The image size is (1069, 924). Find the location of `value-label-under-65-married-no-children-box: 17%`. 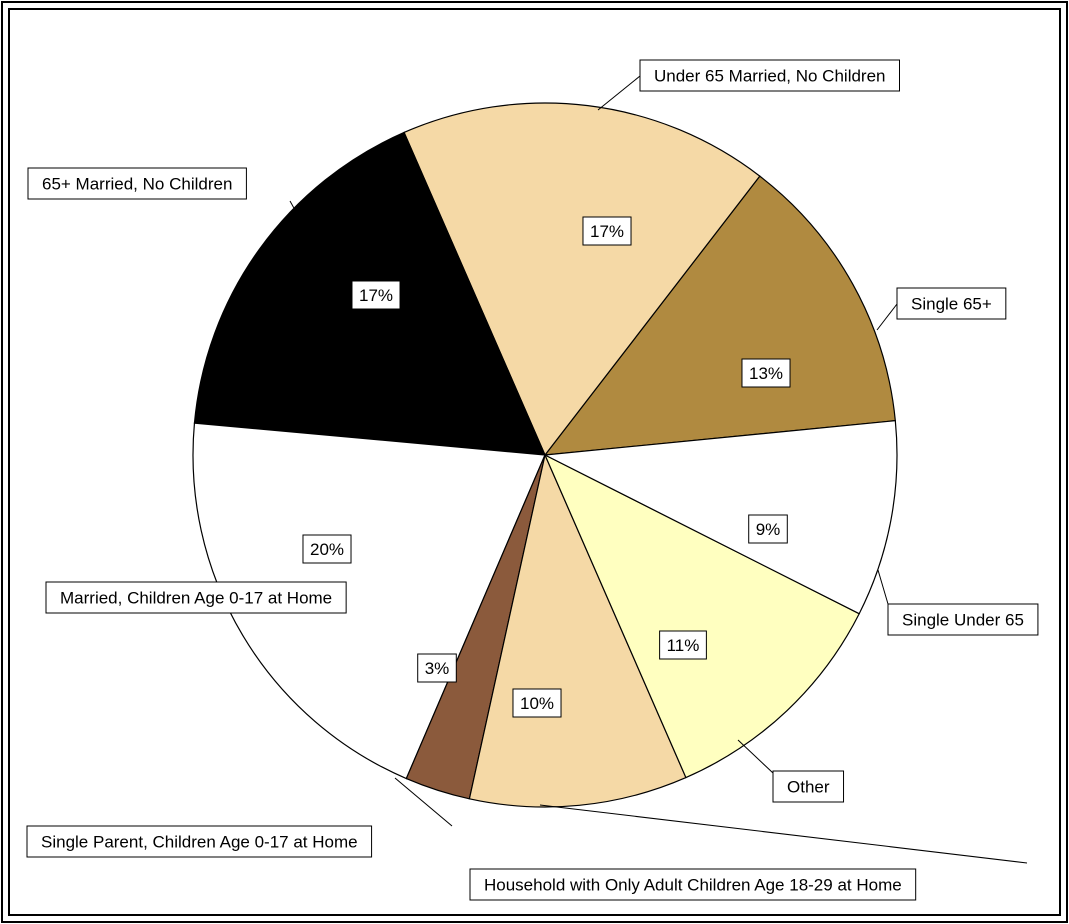

value-label-under-65-married-no-children-box: 17% is located at coordinates (607, 231).